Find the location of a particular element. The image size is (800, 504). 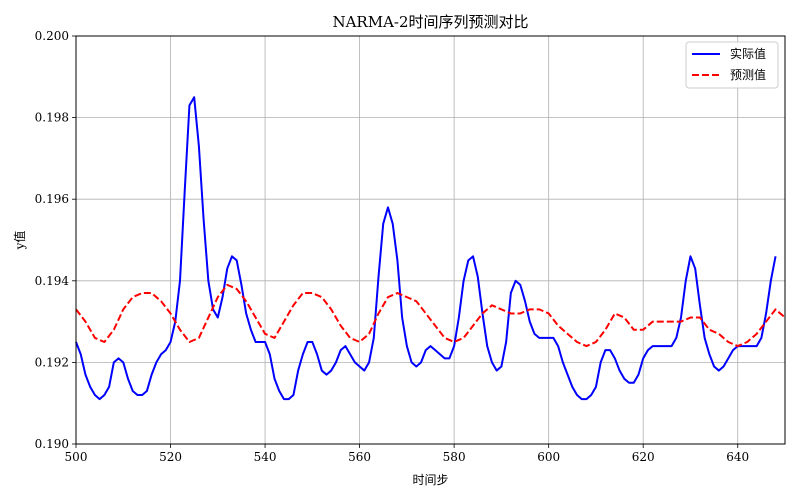

y-axis-label: y值 is located at coordinates (19, 241).